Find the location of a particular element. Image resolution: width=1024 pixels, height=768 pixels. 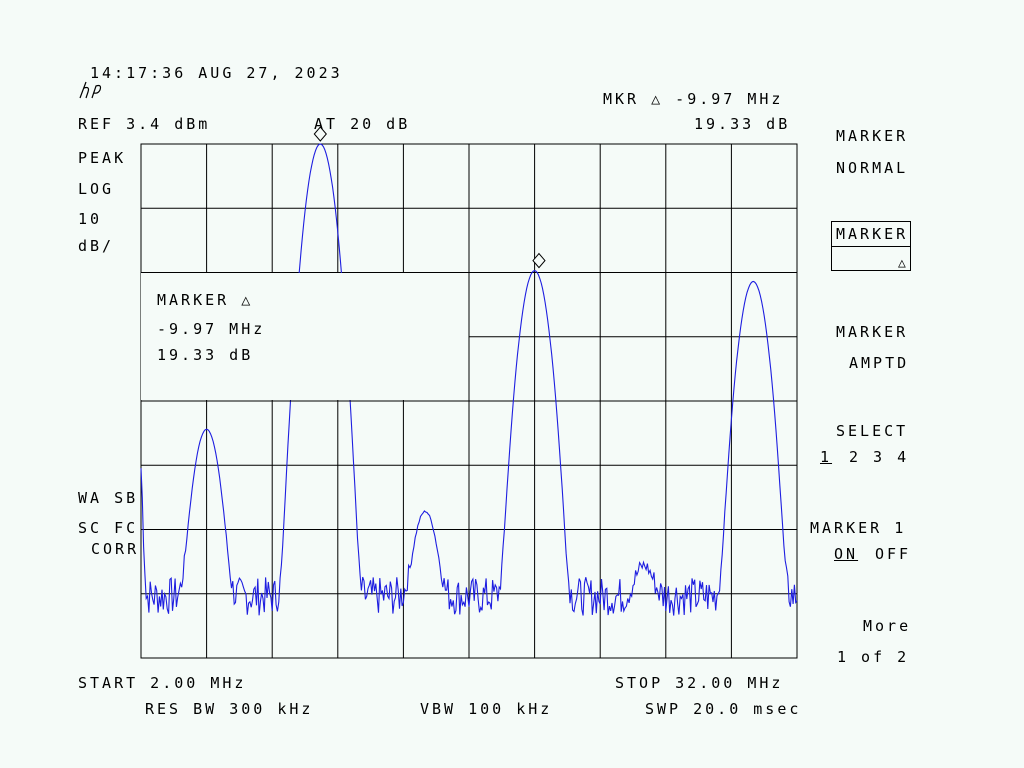

marker-frequency: MKR △ -9.97 MHz is located at coordinates (693, 99).